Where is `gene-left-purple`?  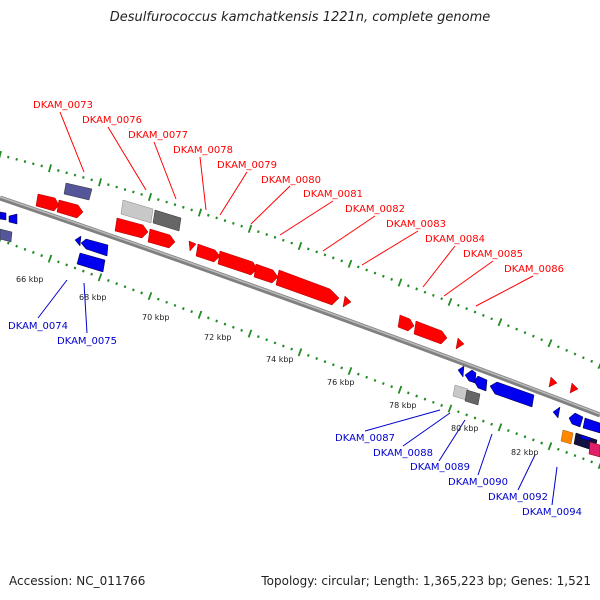
gene-left-purple is located at coordinates (6, 235).